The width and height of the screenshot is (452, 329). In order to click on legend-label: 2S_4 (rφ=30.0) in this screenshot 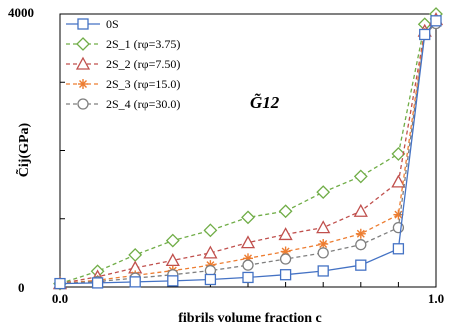, I will do `click(143, 104)`.